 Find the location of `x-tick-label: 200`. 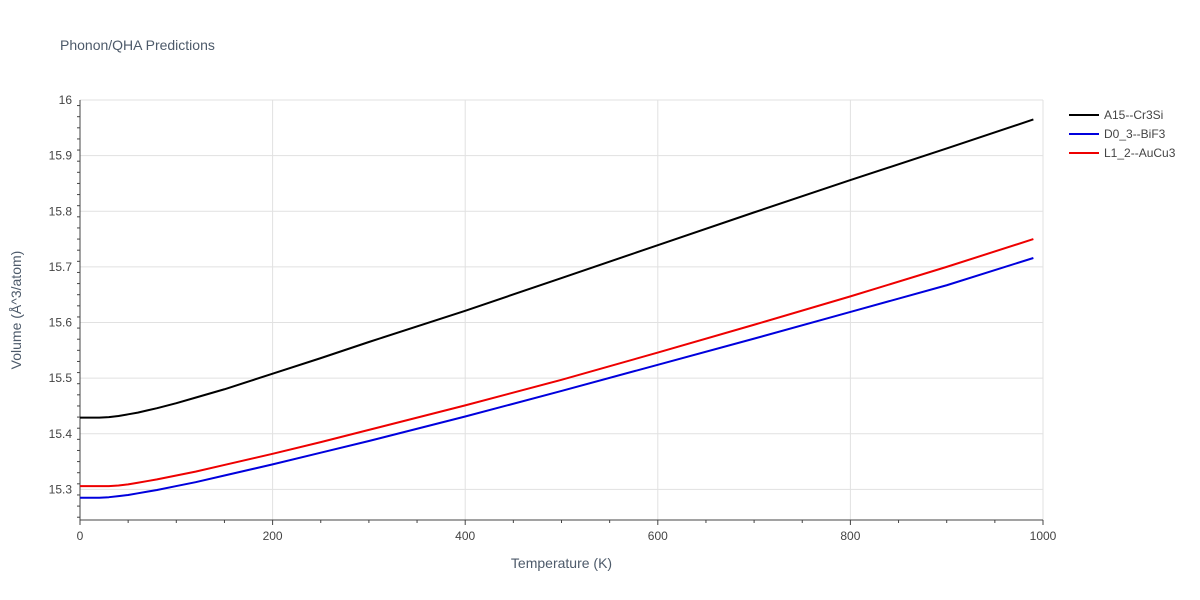

x-tick-label: 200 is located at coordinates (273, 536).